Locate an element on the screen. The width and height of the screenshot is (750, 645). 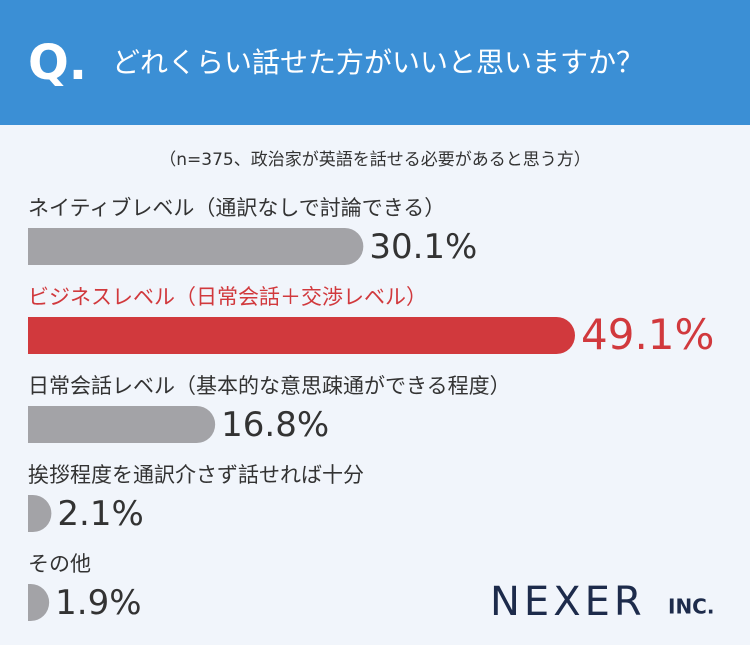
category-label: ネイティブレベル（通訳なしで討論できる） is located at coordinates (236, 208).